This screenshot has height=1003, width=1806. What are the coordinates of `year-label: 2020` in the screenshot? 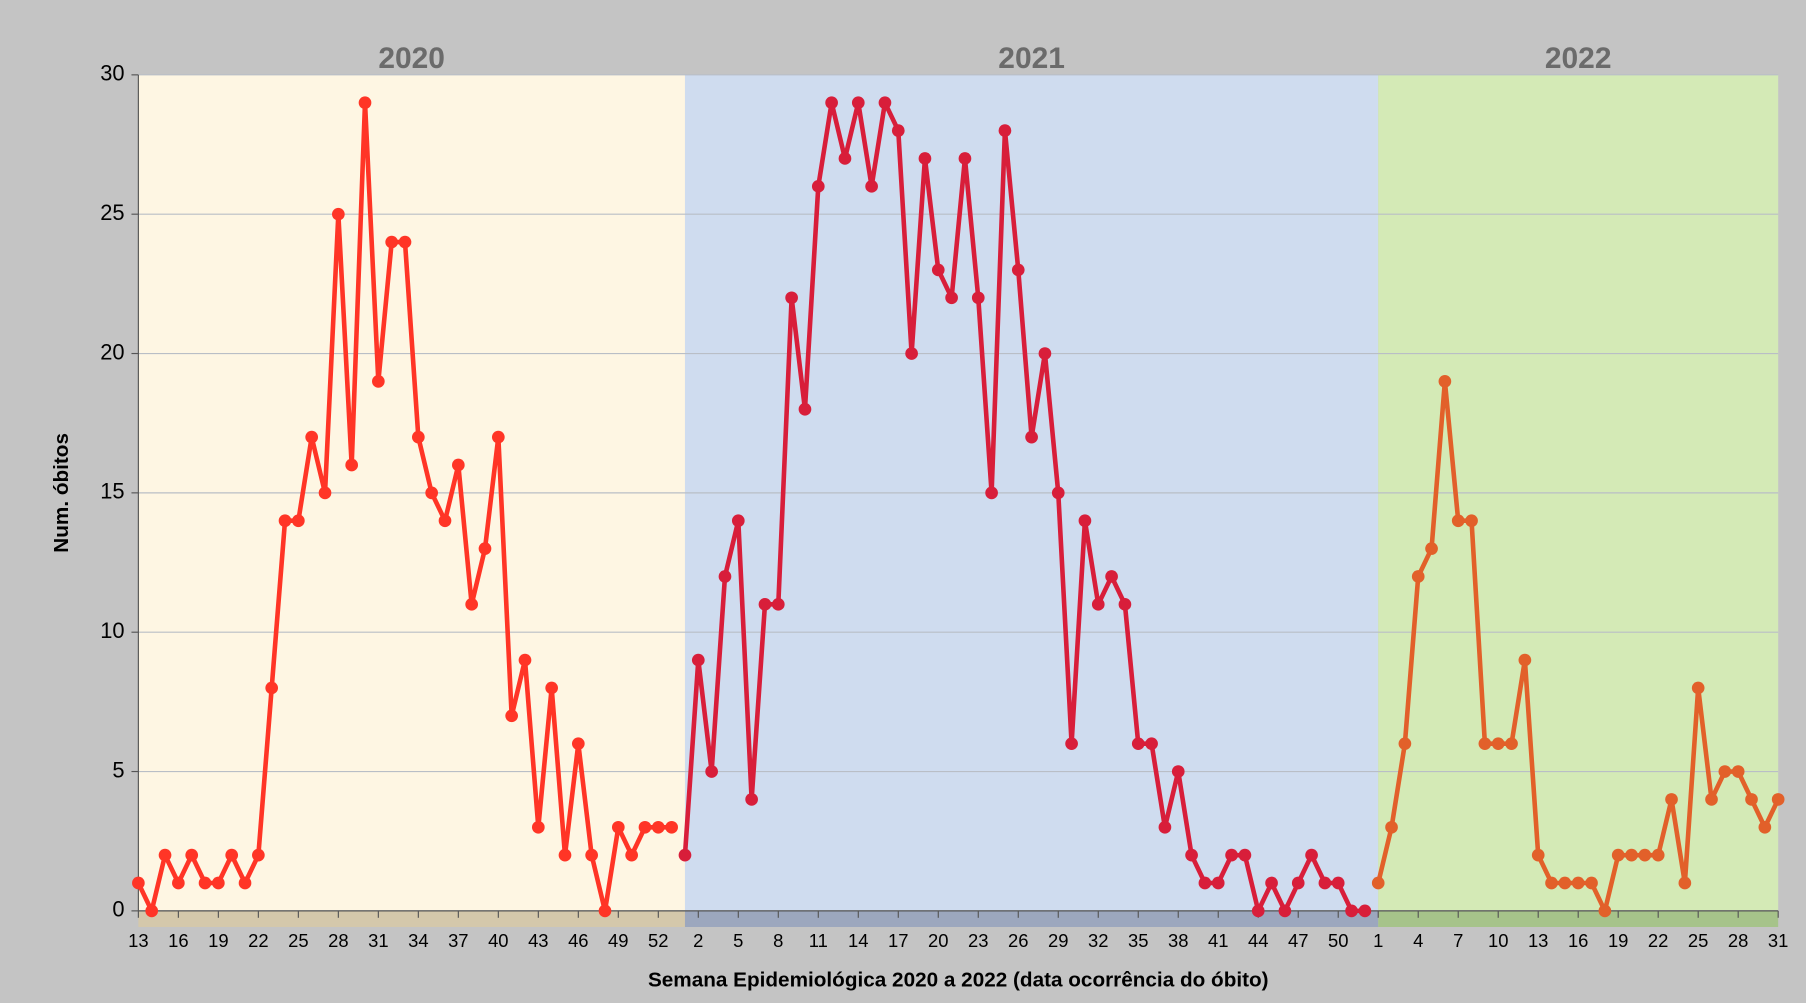 It's located at (411, 58).